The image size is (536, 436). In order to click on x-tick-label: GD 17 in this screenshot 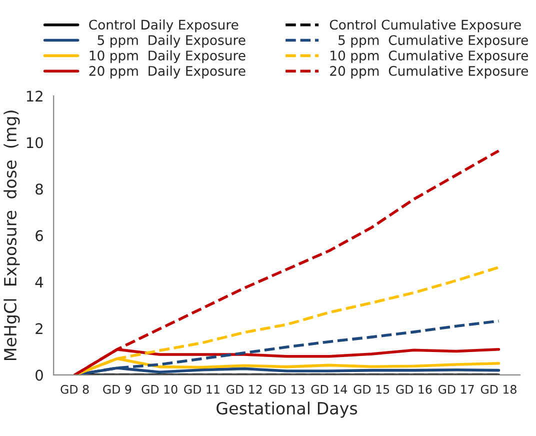, I will do `click(456, 389)`.